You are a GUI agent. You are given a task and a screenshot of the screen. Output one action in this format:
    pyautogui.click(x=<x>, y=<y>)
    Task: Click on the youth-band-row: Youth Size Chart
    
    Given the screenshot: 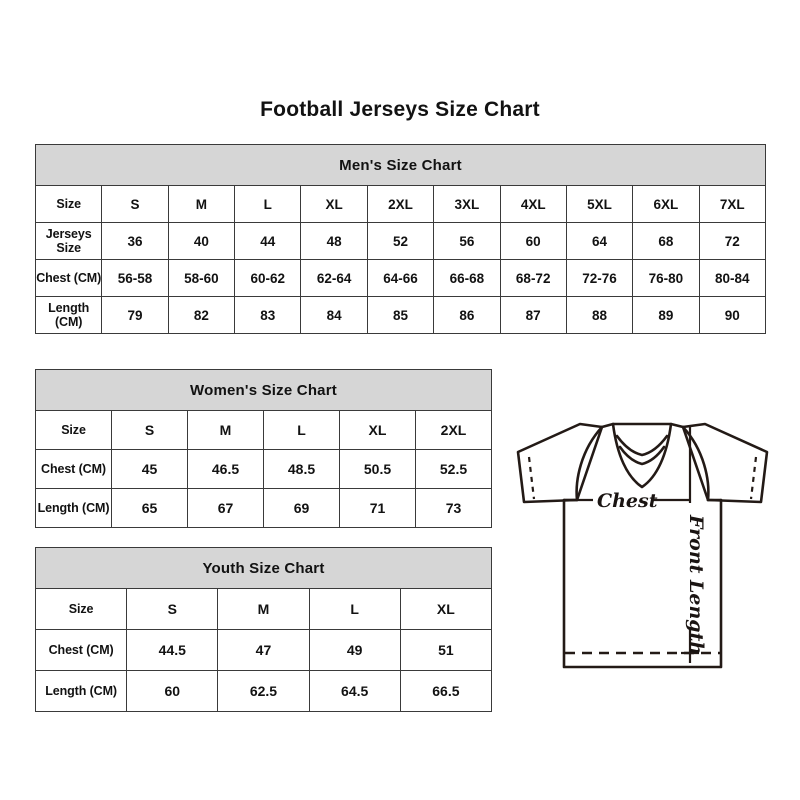 What is the action you would take?
    pyautogui.click(x=263, y=568)
    